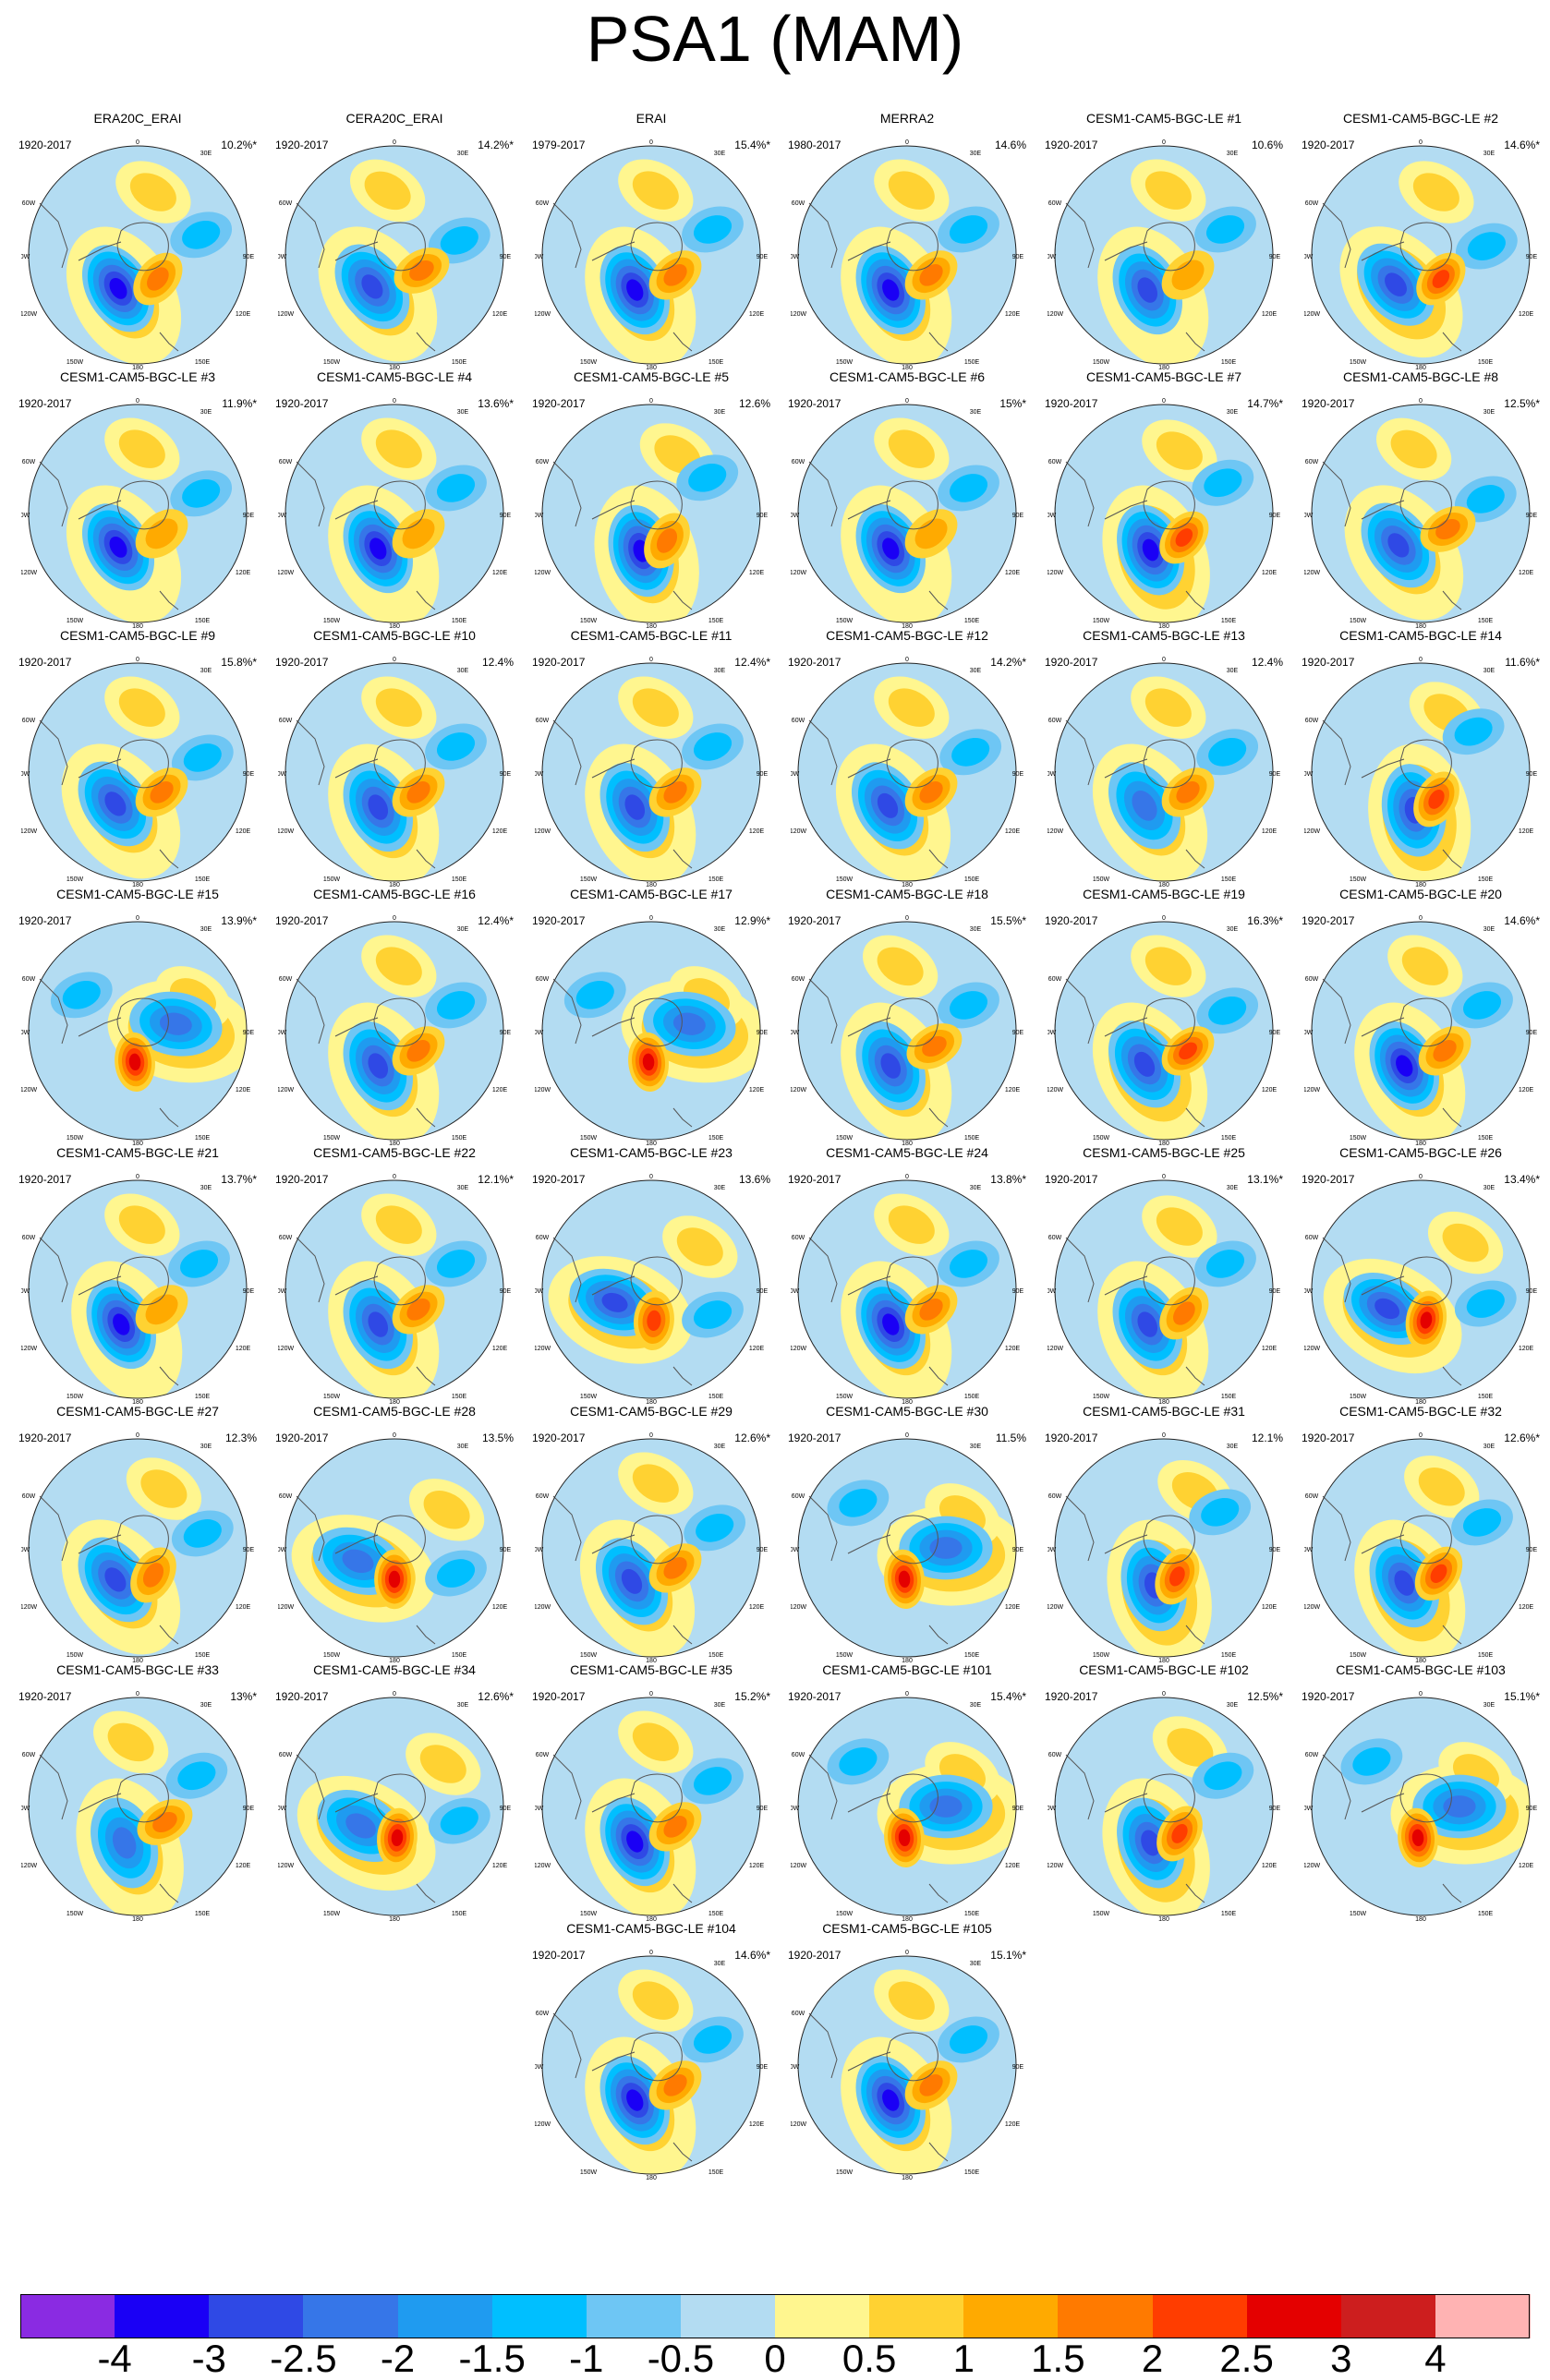 This screenshot has width=1550, height=2380. I want to click on colorbar-segment, so click(1011, 2316).